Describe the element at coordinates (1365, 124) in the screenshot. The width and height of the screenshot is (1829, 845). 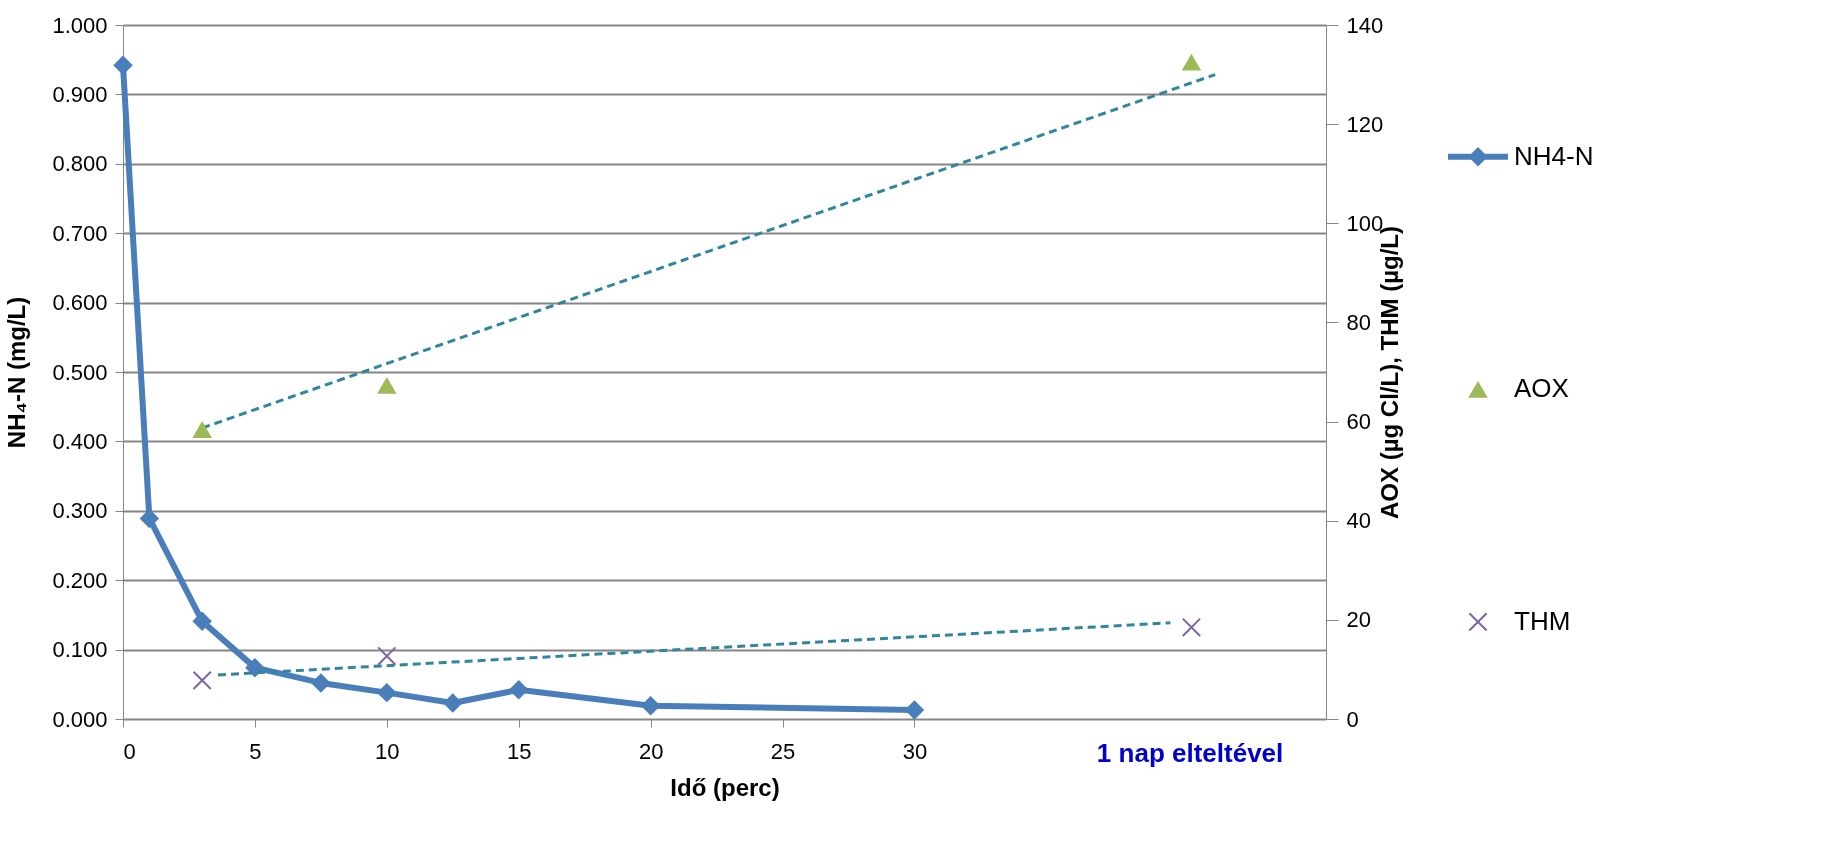
I see `y2-tick-label: 120` at that location.